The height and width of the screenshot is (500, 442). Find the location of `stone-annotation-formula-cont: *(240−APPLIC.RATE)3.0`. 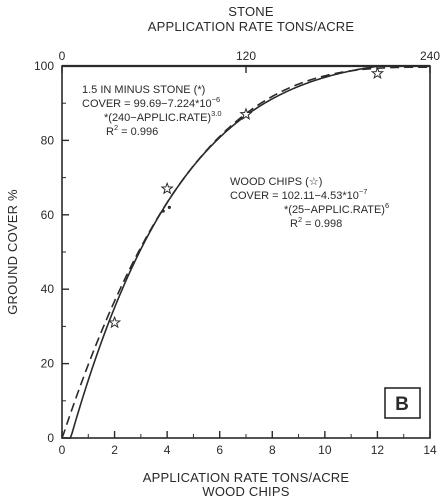

stone-annotation-formula-cont: *(240−APPLIC.RATE)3.0 is located at coordinates (163, 116).